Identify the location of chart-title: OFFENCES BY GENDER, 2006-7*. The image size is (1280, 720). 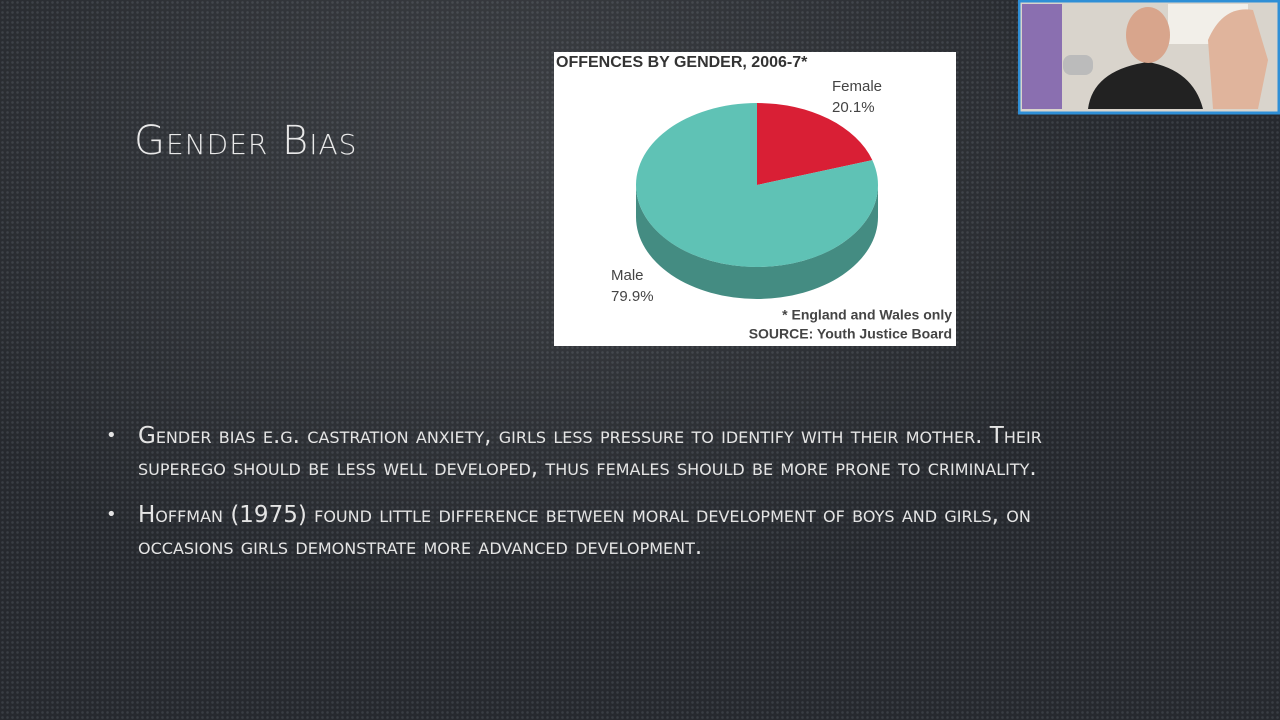
(682, 62).